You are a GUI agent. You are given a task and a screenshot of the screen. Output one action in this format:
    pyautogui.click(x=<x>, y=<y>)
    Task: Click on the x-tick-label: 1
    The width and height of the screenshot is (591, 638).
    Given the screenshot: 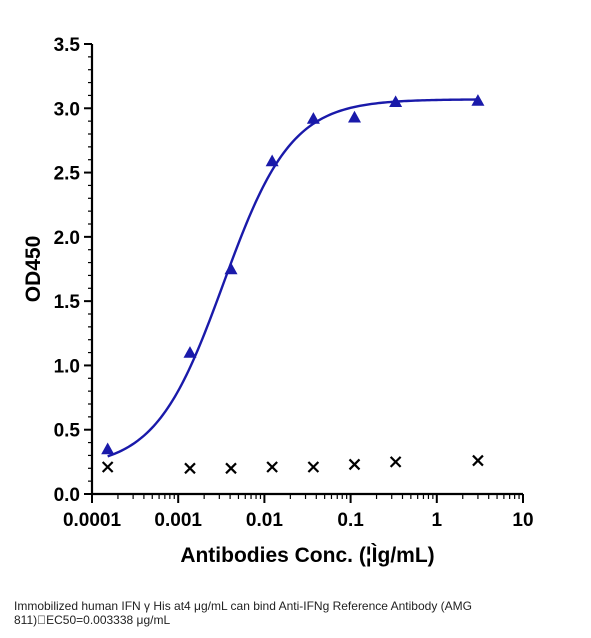 What is the action you would take?
    pyautogui.click(x=437, y=520)
    